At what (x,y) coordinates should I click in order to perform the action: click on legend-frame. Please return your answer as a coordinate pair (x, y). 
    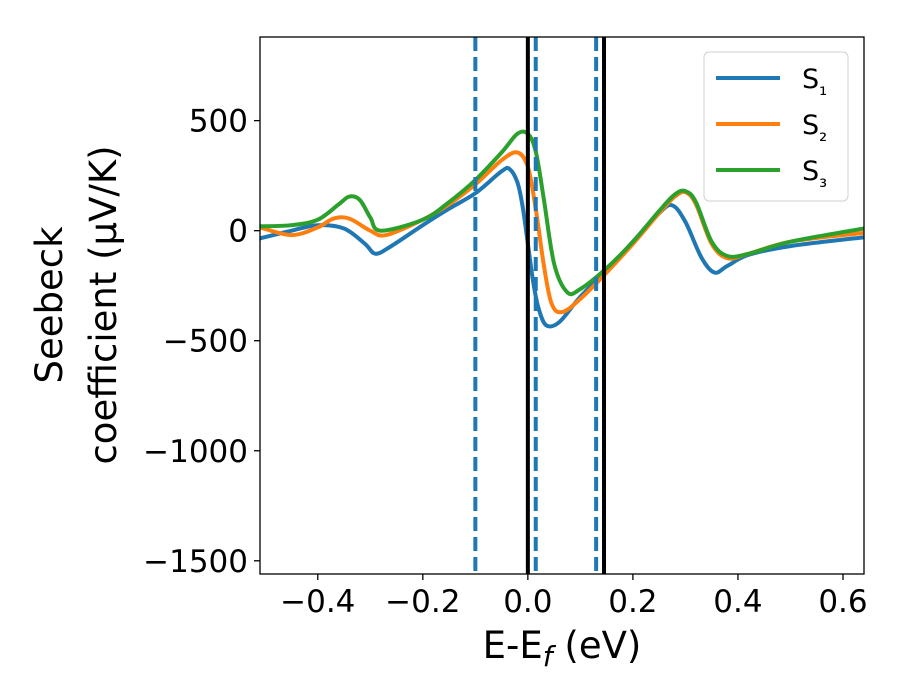
    Looking at the image, I should click on (776, 126).